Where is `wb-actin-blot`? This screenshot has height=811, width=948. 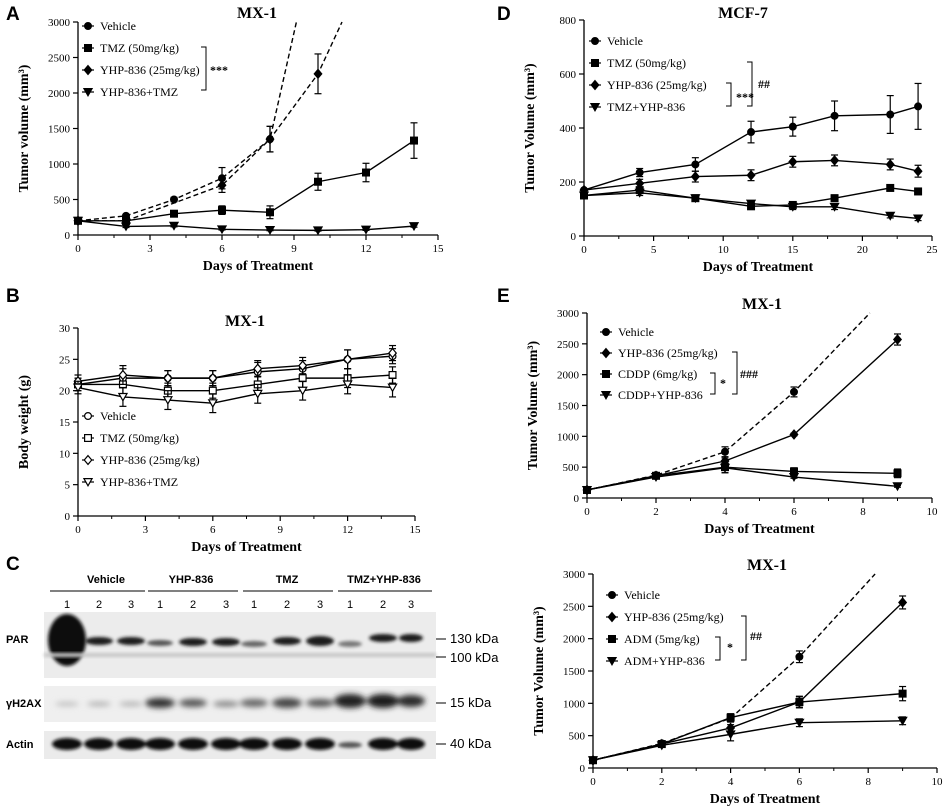 wb-actin-blot is located at coordinates (240, 745).